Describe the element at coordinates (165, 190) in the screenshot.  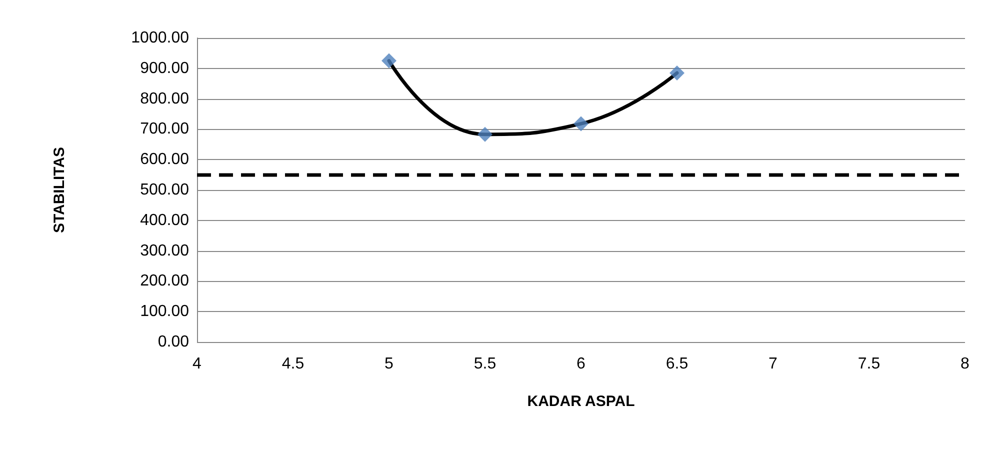
I see `y-tick-label: 500.00` at that location.